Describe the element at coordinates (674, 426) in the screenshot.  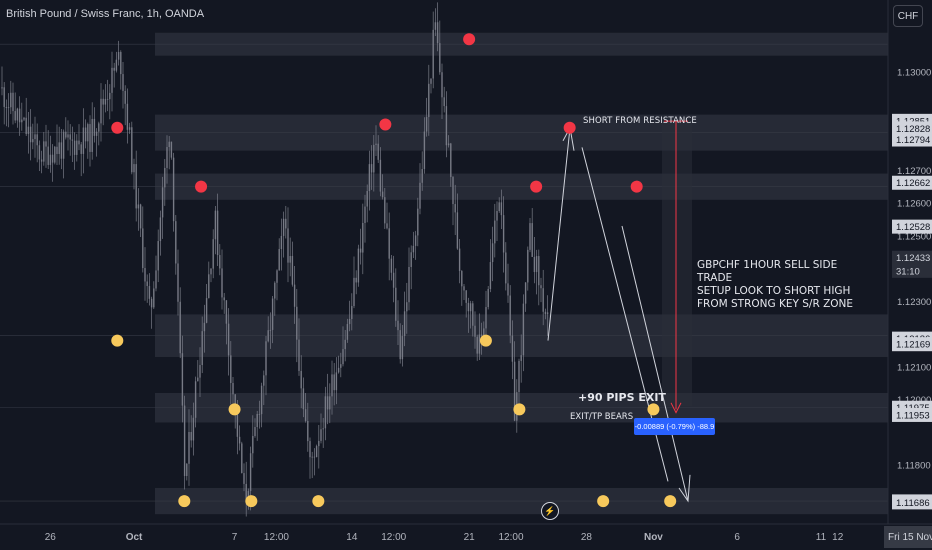
I see `measure-tooltip: -0.00889 (-0.79%) -88.9` at that location.